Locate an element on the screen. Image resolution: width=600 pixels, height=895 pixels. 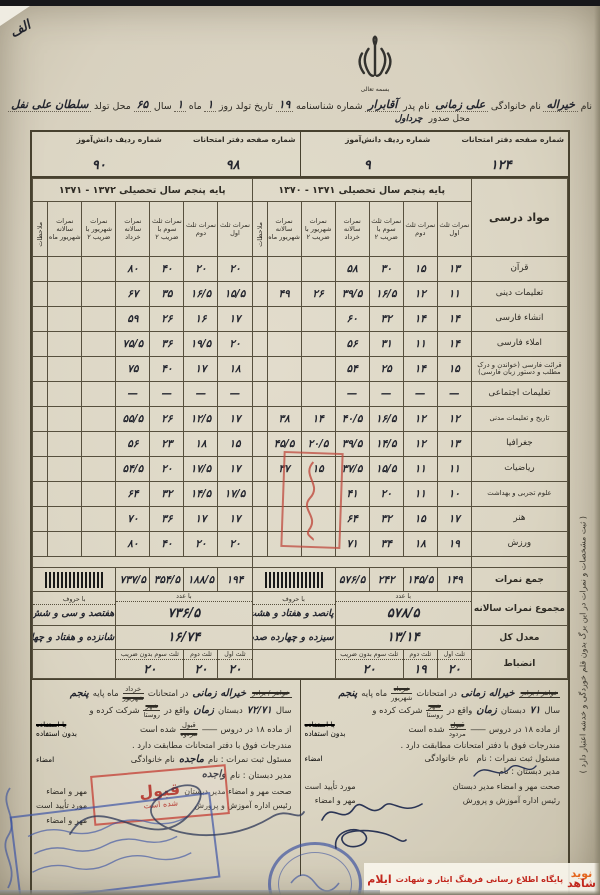
grade-cell: ۱۲ is located at coordinates (420, 444).